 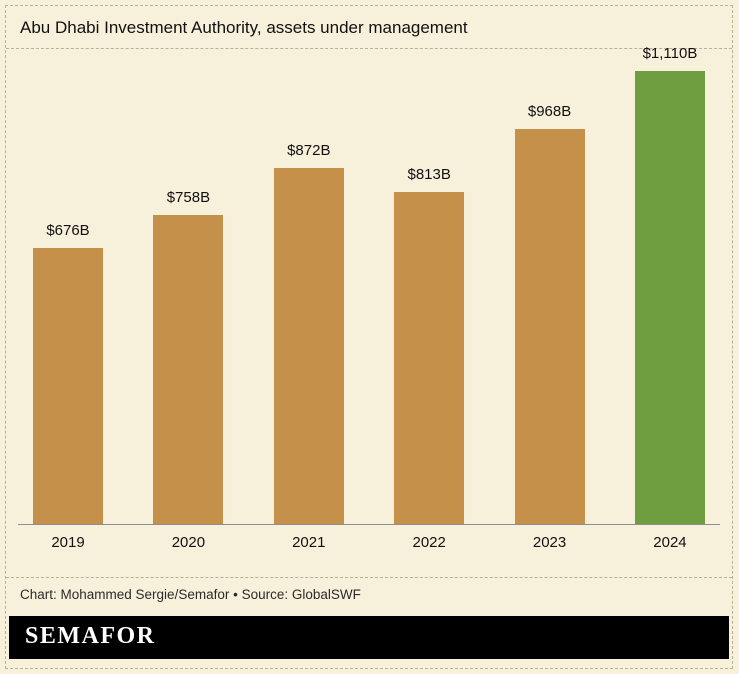 I want to click on bar-column: $813B, so click(x=429, y=345).